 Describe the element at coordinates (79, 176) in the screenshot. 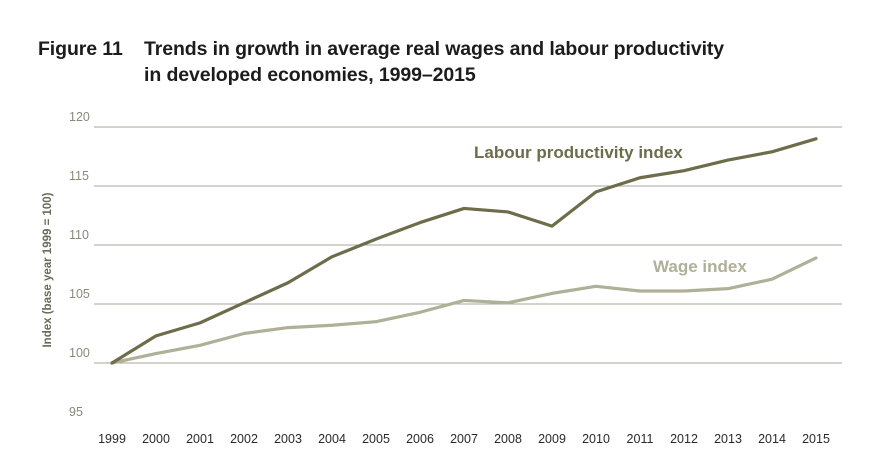

I see `y-tick-label: 115` at that location.